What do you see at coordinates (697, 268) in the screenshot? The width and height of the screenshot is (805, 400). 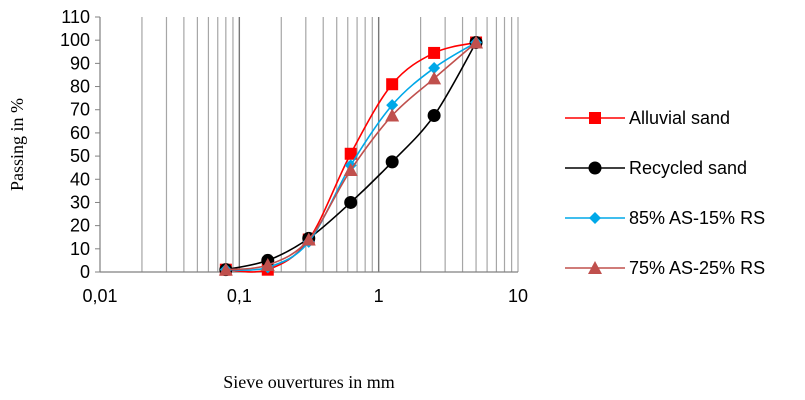 I see `legend-label: 75% AS-25% RS` at bounding box center [697, 268].